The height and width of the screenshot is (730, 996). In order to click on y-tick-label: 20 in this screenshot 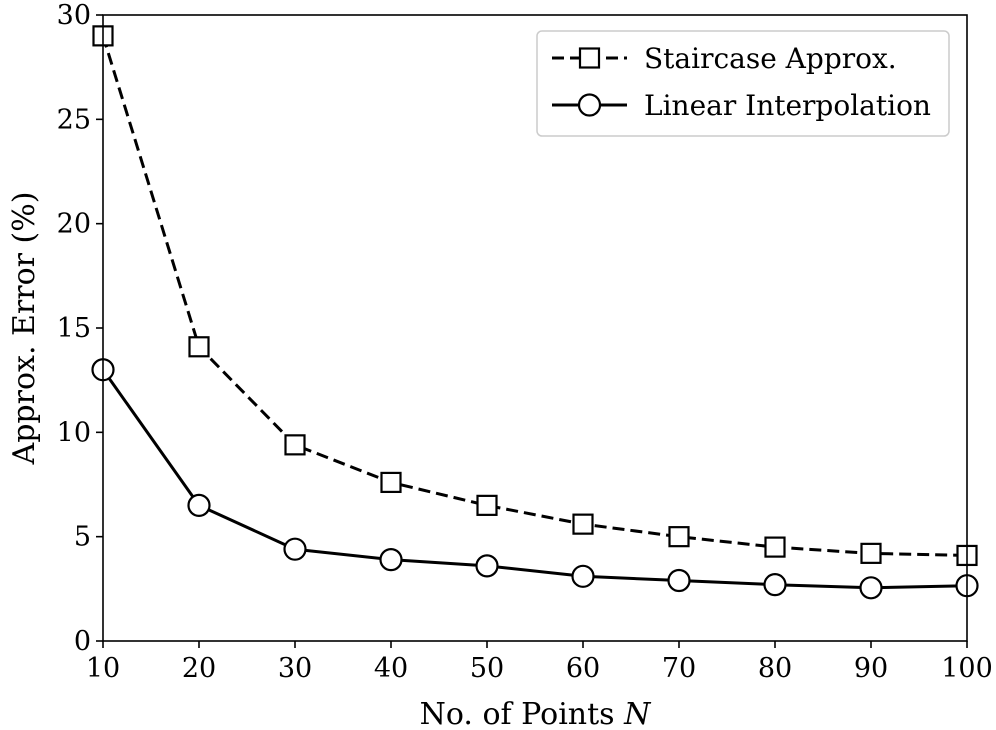, I will do `click(74, 224)`.